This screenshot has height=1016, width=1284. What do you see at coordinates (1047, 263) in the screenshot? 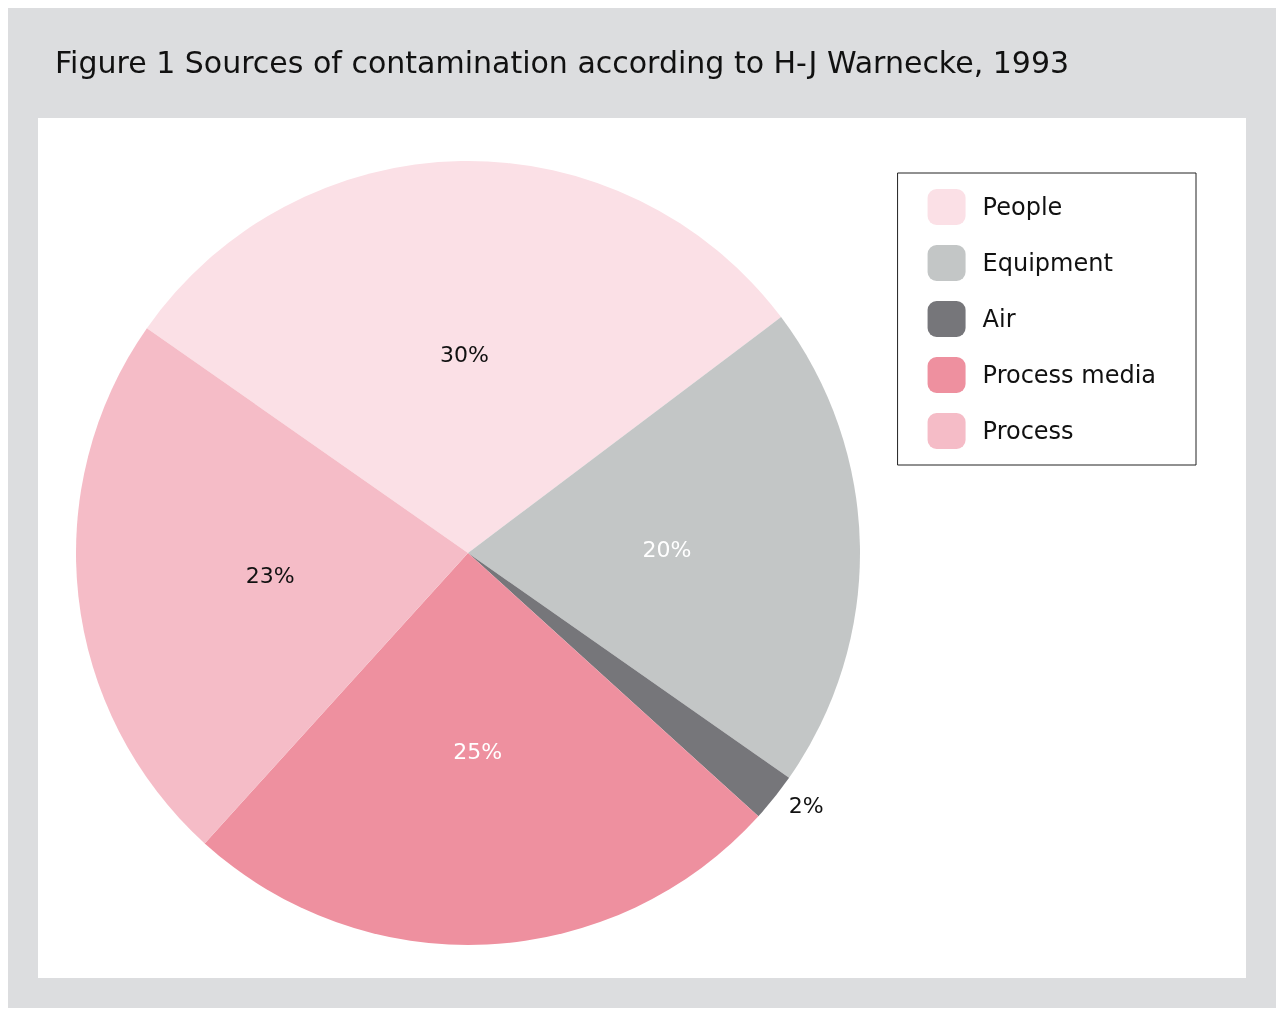
I see `legend-label: Equipment` at bounding box center [1047, 263].